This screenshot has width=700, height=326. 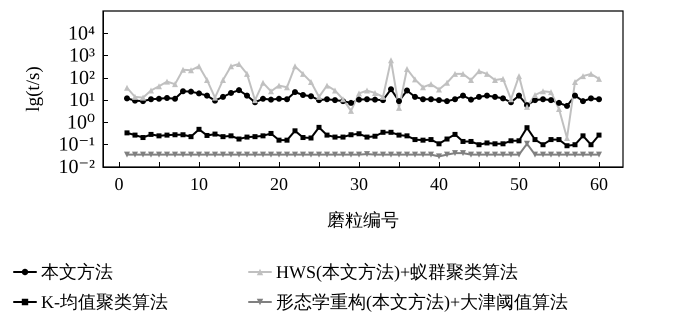 I want to click on y-tick-label: 10¹, so click(x=82, y=100).